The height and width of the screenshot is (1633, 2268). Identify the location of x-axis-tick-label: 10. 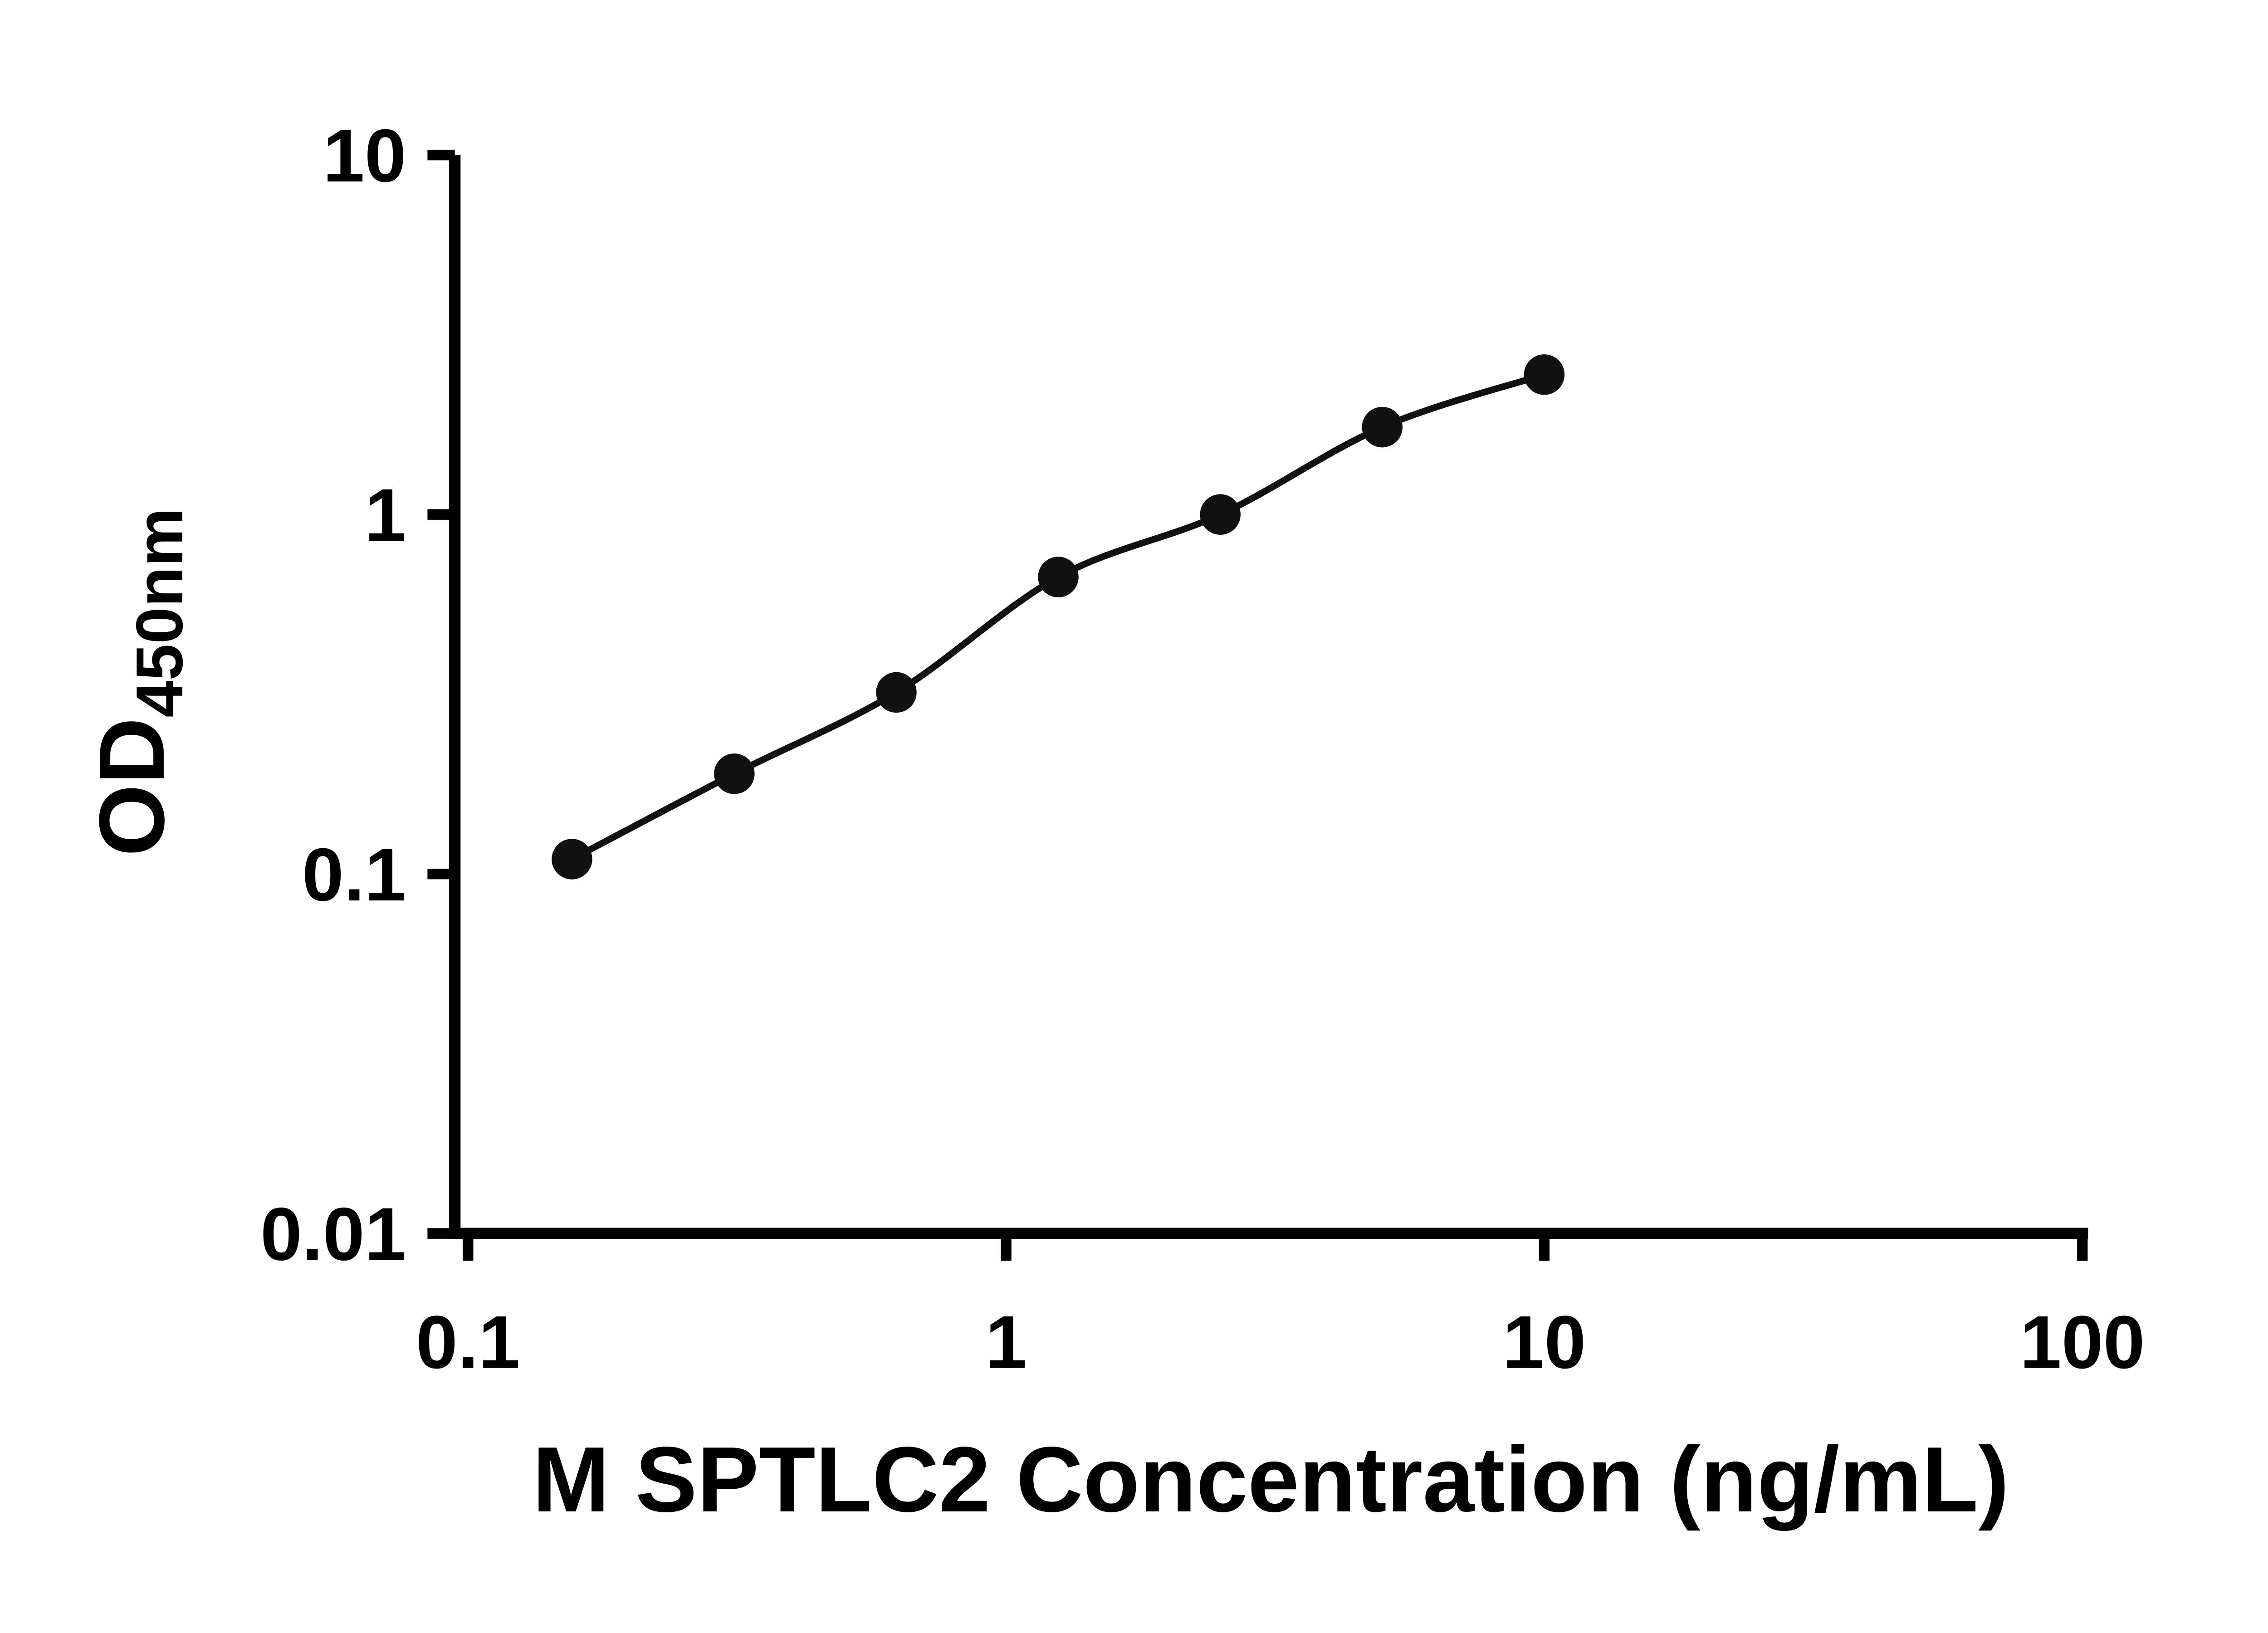
(1545, 1342).